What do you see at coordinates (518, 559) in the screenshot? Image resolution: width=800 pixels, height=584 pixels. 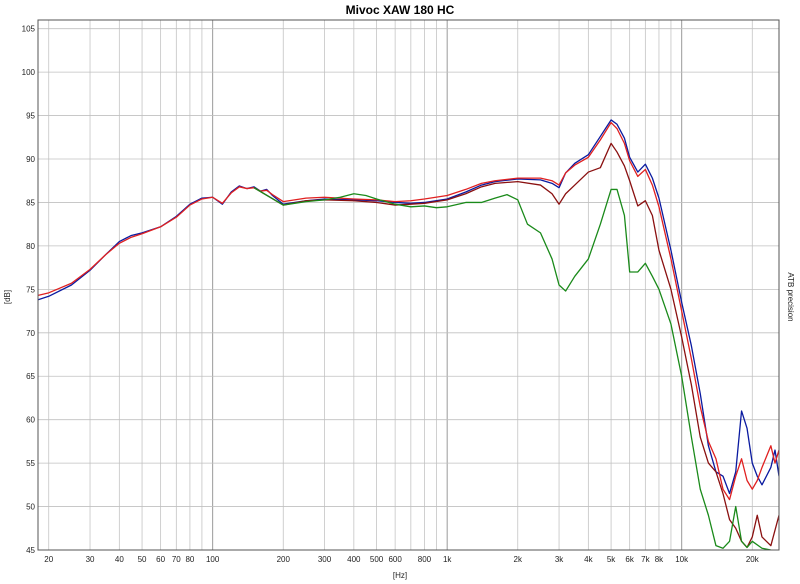 I see `x-tick-label: 2k` at bounding box center [518, 559].